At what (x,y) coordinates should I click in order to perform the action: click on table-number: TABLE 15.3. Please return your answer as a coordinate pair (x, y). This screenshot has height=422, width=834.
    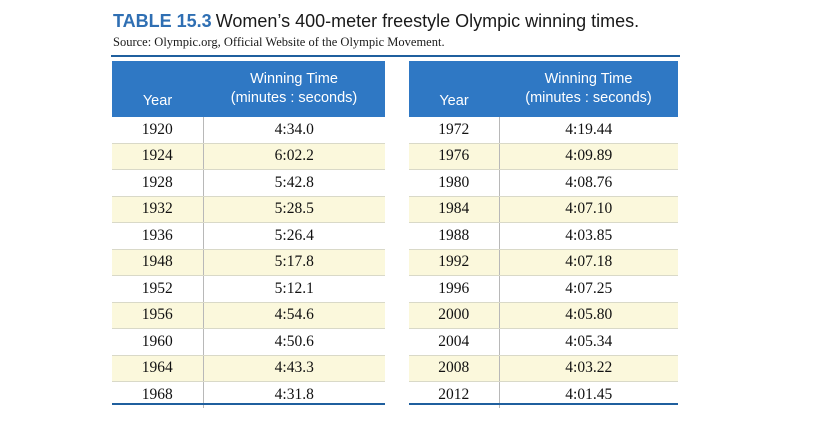
    Looking at the image, I should click on (162, 21).